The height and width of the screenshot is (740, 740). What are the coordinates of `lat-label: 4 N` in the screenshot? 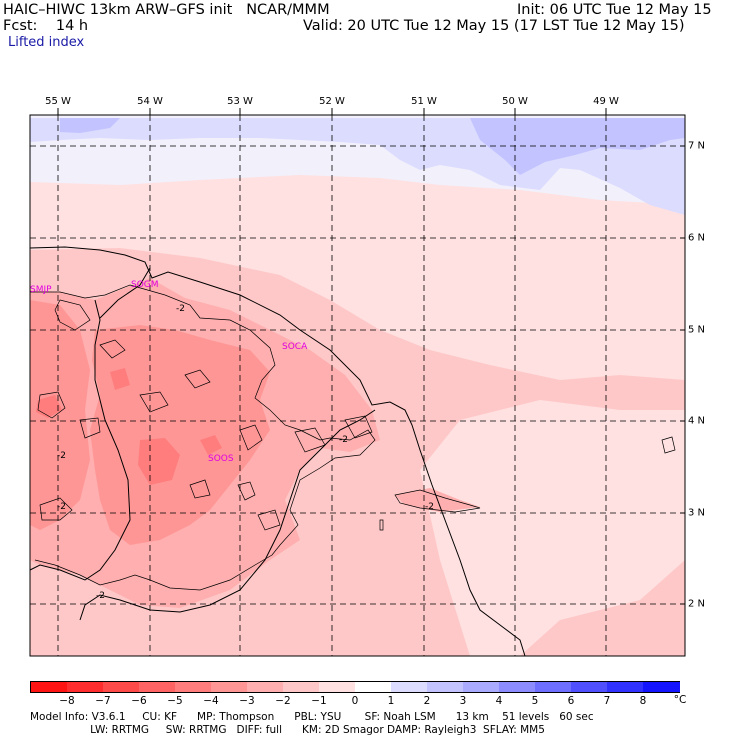 It's located at (697, 421).